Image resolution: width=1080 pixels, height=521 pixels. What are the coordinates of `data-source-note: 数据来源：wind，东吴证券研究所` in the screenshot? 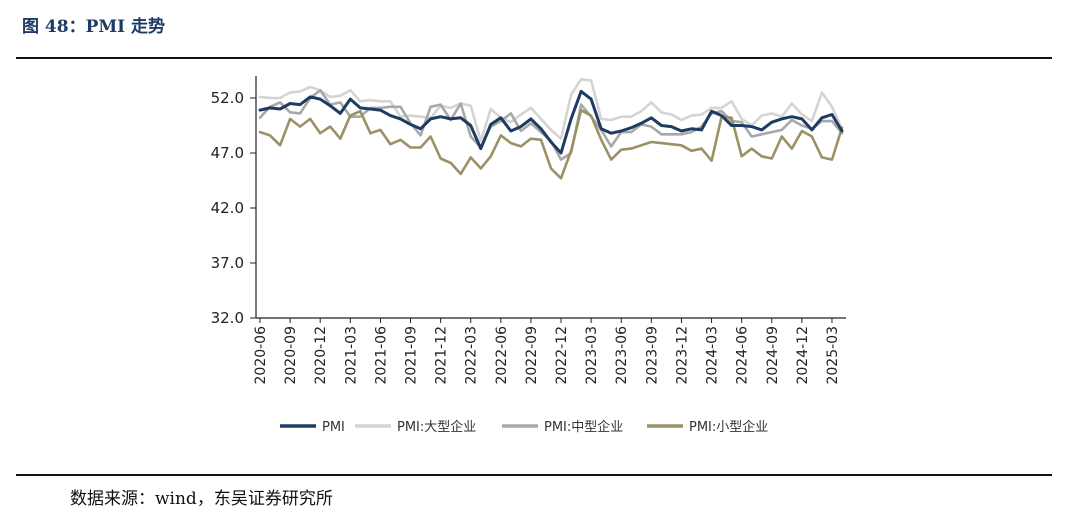 It's located at (201, 499).